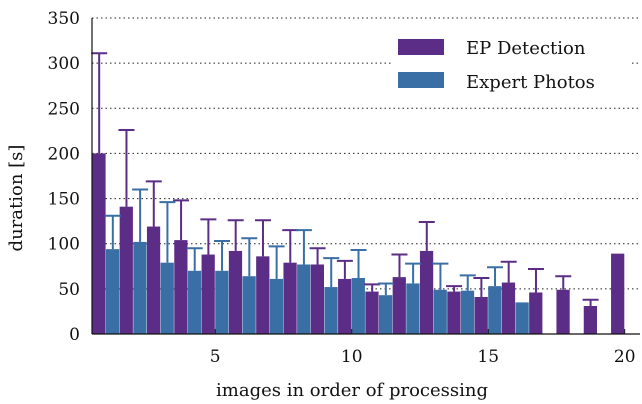 This screenshot has height=404, width=642. I want to click on y-tick-label-300: 300, so click(64, 64).